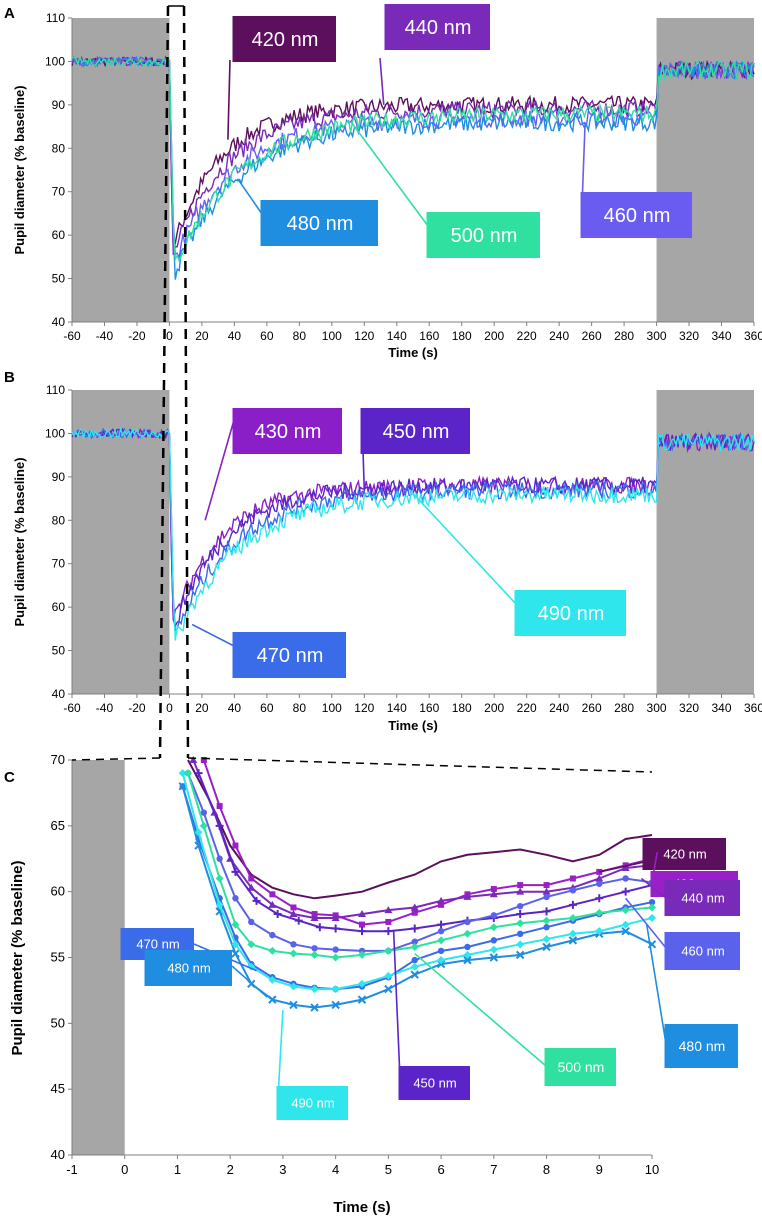  Describe the element at coordinates (202, 708) in the screenshot. I see `x-tick-label: 20` at that location.